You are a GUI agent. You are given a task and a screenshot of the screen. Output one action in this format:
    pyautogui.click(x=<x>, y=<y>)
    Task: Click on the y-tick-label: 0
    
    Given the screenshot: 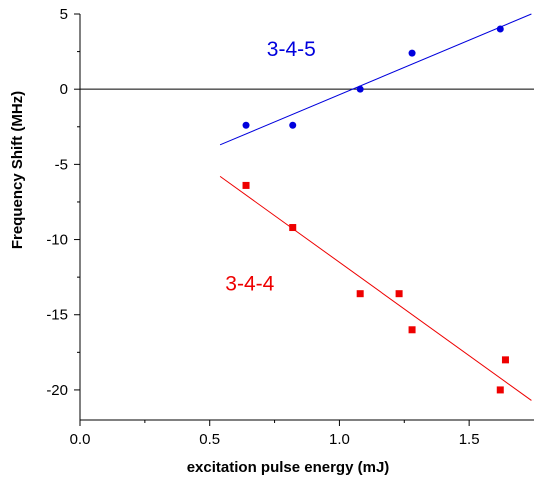 What is the action you would take?
    pyautogui.click(x=64, y=89)
    